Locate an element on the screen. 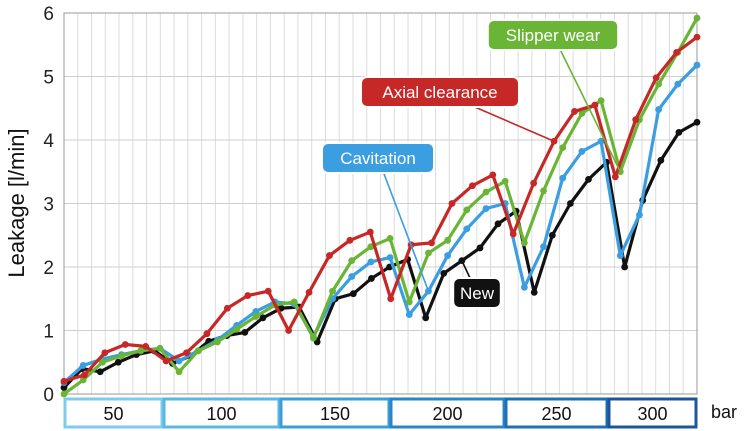 Image resolution: width=745 pixels, height=431 pixels. pressure-band-label: 150 is located at coordinates (335, 414).